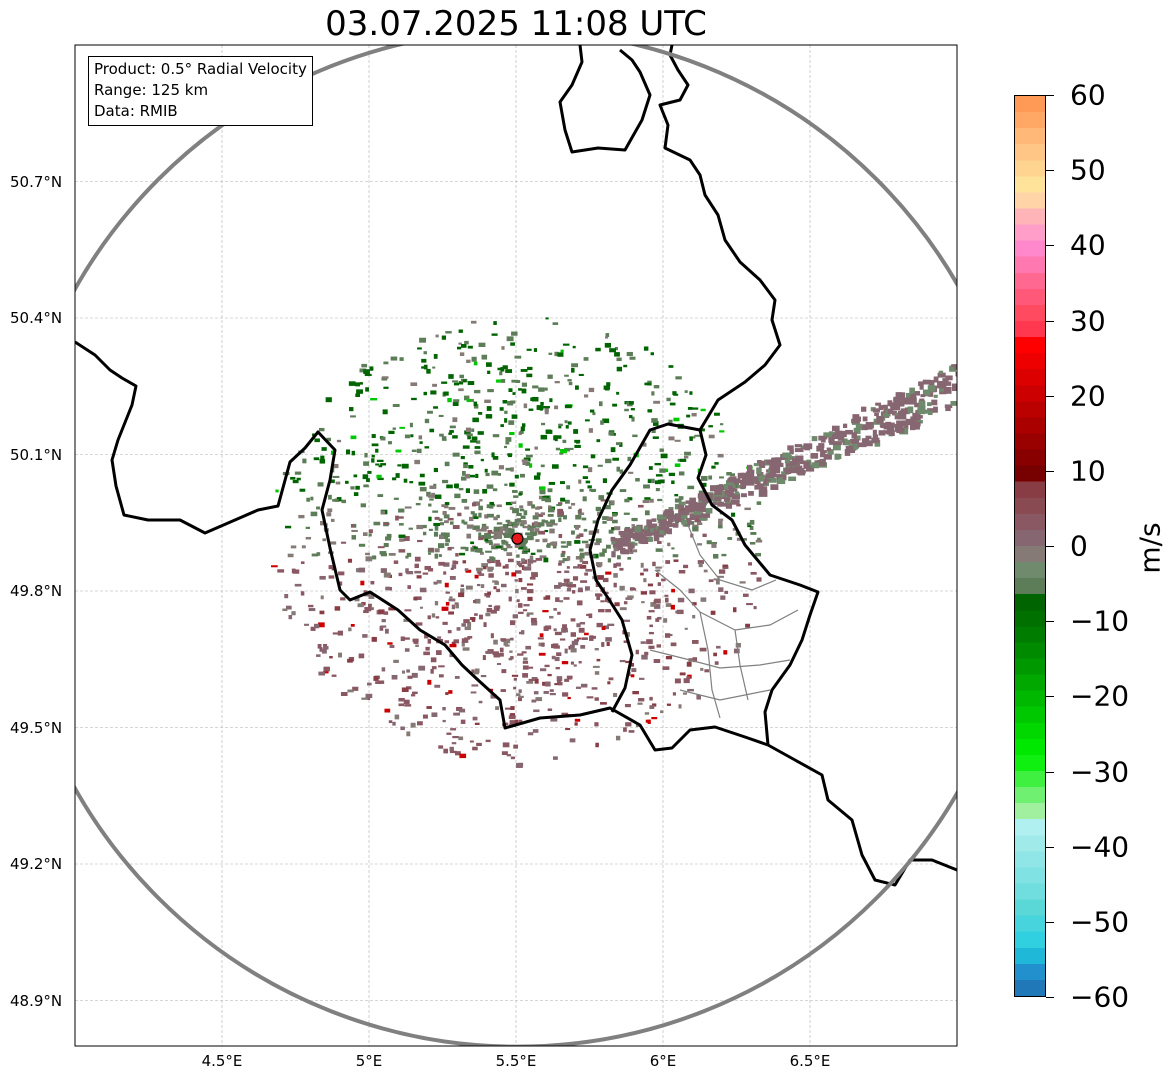 The height and width of the screenshot is (1081, 1171). What do you see at coordinates (1088, 245) in the screenshot?
I see `colorbar-tick-label: 40` at bounding box center [1088, 245].